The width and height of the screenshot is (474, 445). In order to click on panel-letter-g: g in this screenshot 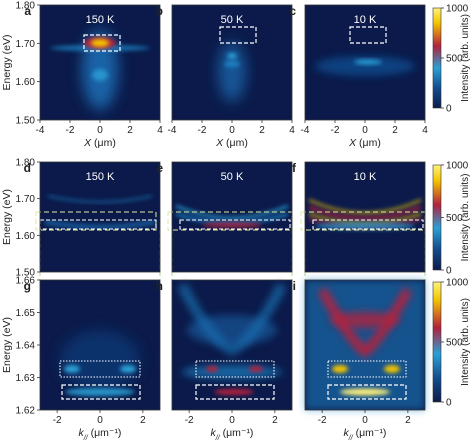, I will do `click(27, 286)`.